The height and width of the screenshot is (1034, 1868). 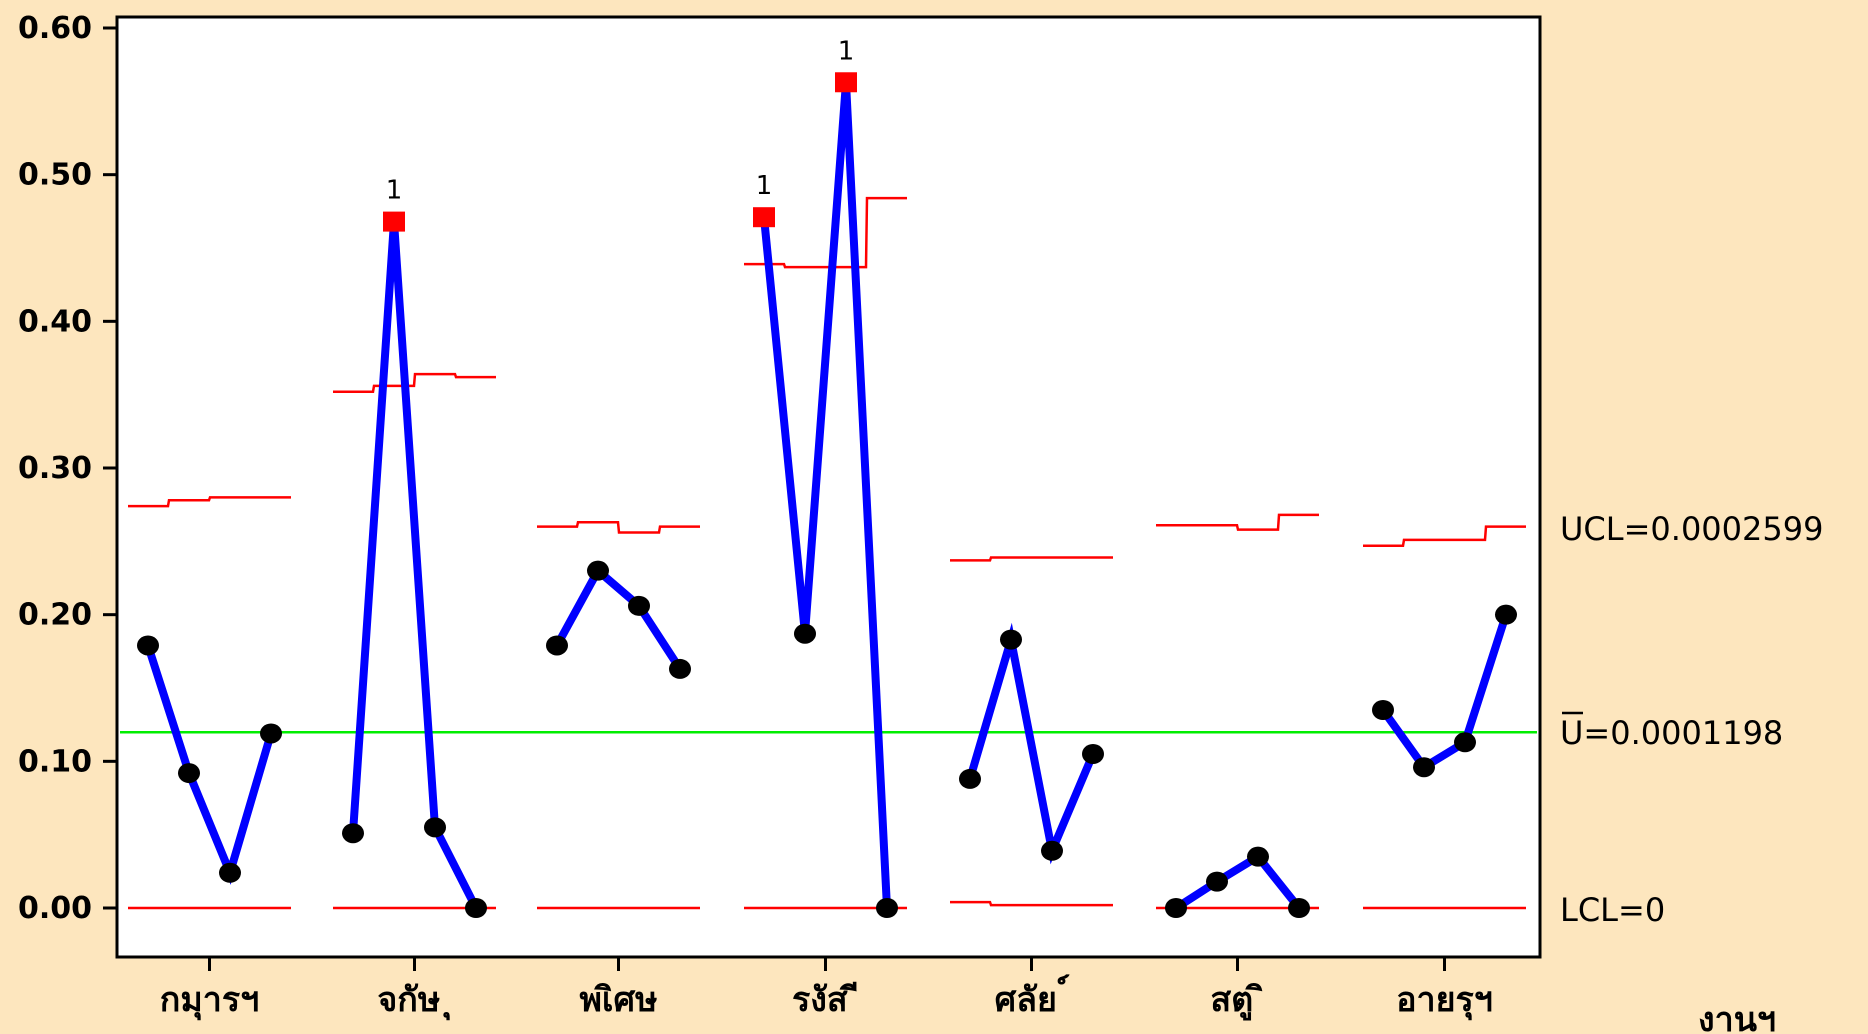 I want to click on x-tick-label: กมุารฯ, so click(x=209, y=1000).